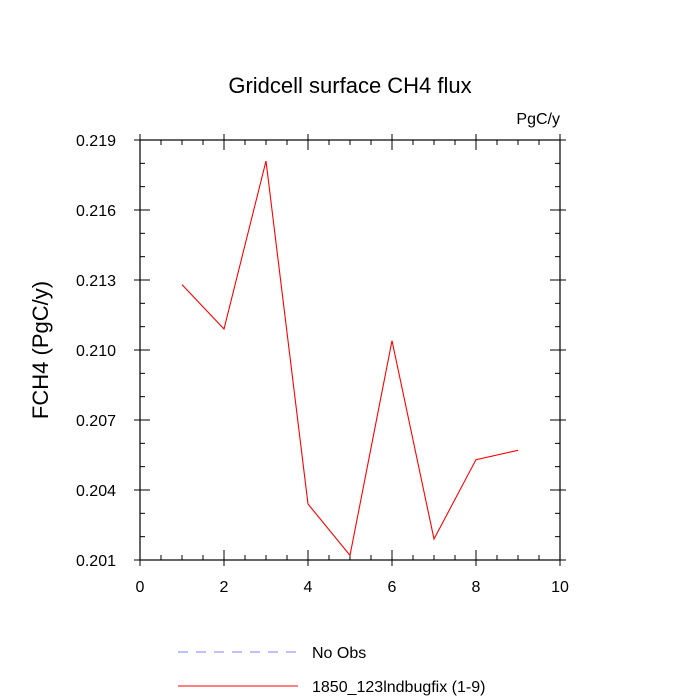 This screenshot has height=700, width=700. What do you see at coordinates (331, 670) in the screenshot?
I see `legend: No Obs 1850_123lndbugfix (1-9)` at bounding box center [331, 670].